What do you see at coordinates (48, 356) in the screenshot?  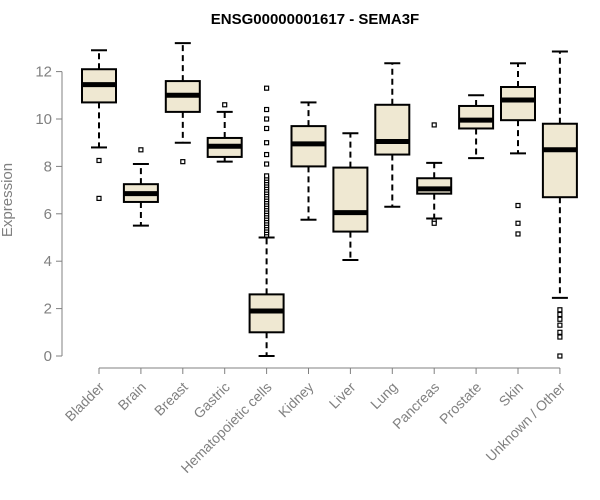 I see `y-tick-label: 0` at bounding box center [48, 356].